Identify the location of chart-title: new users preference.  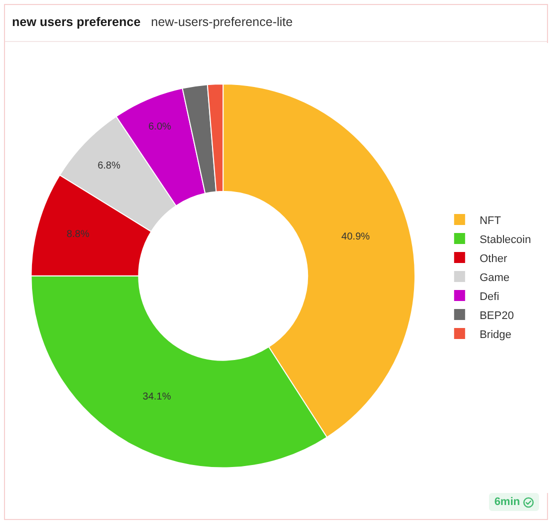
(76, 22).